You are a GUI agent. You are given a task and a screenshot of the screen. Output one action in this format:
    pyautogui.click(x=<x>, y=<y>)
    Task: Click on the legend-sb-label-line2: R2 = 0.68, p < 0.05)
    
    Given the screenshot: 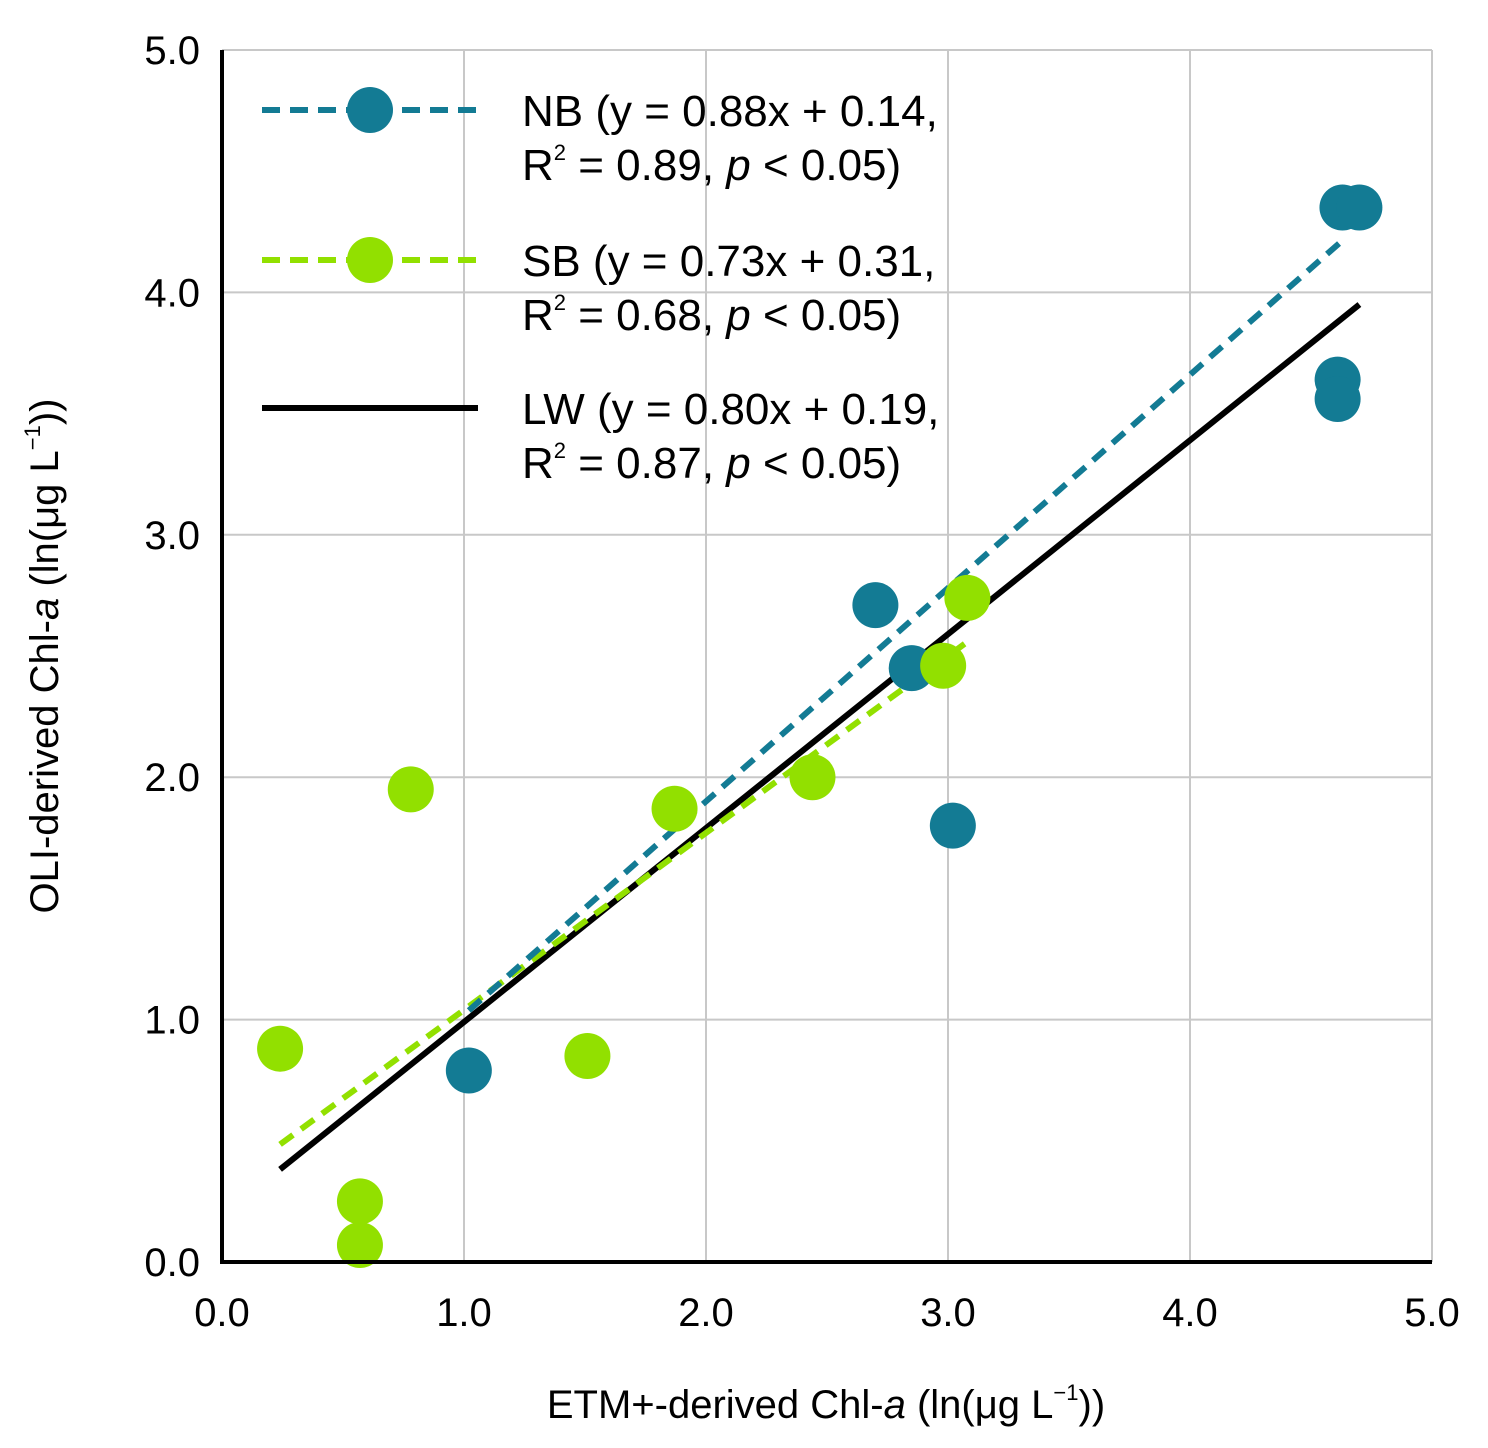 What is the action you would take?
    pyautogui.click(x=711, y=315)
    